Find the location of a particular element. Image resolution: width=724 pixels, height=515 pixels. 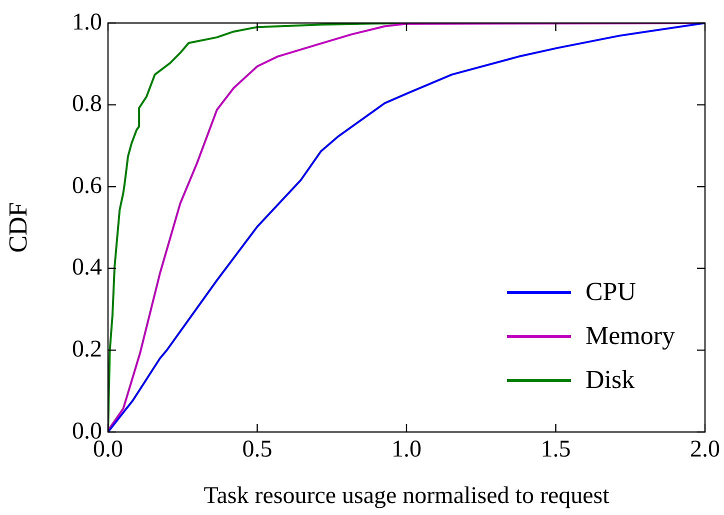

legend-label: CPU is located at coordinates (610, 292).